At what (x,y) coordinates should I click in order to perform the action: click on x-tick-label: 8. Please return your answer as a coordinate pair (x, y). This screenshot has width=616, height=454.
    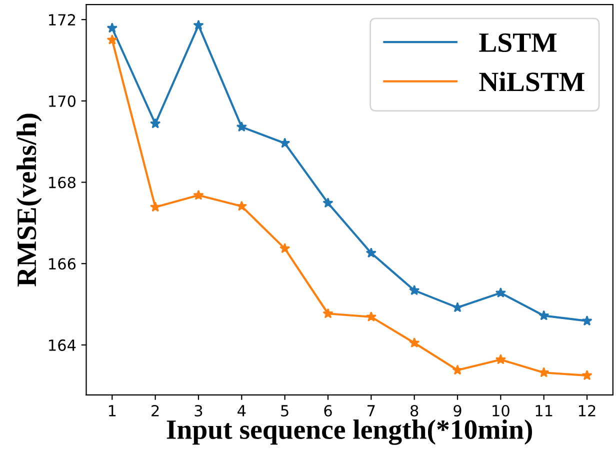
    Looking at the image, I should click on (414, 410).